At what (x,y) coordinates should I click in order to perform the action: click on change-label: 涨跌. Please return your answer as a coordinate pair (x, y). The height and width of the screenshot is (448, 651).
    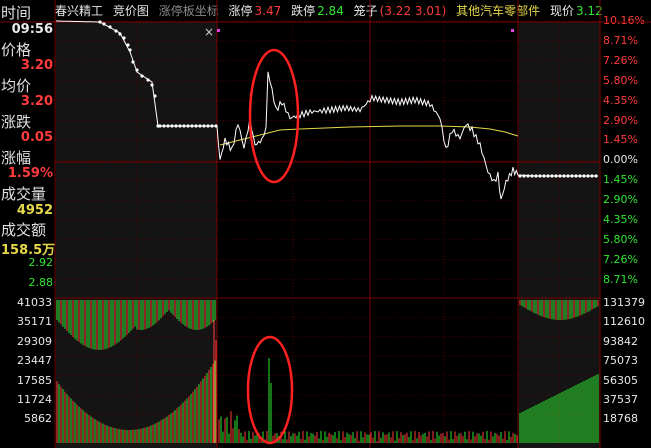
    Looking at the image, I should click on (16, 122).